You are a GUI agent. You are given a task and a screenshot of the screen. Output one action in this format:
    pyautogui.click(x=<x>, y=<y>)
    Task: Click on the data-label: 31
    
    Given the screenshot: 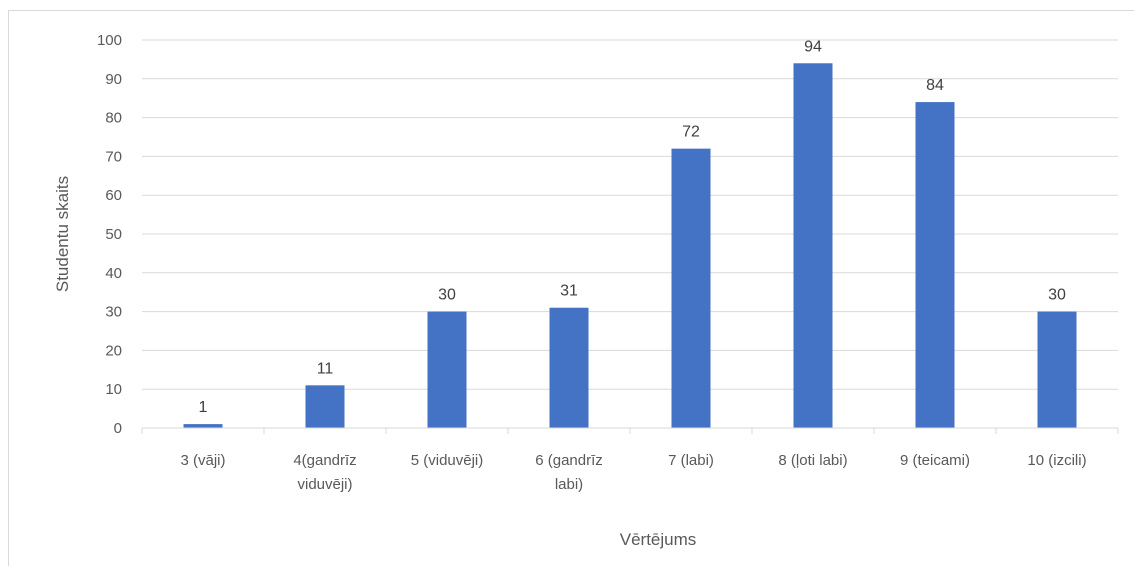 What is the action you would take?
    pyautogui.click(x=569, y=291)
    